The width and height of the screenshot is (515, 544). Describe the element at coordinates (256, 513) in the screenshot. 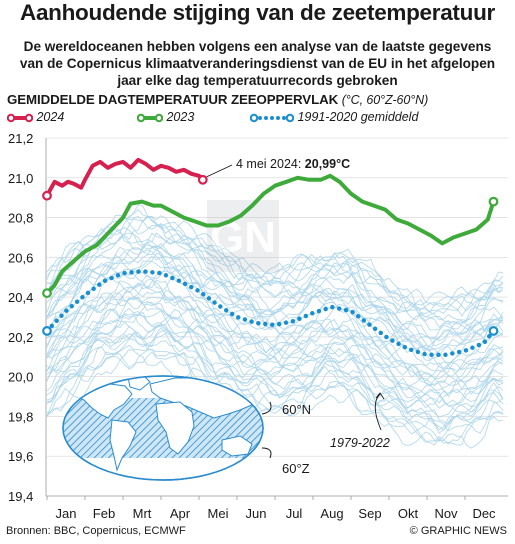

I see `x-tick-label: Jun` at that location.